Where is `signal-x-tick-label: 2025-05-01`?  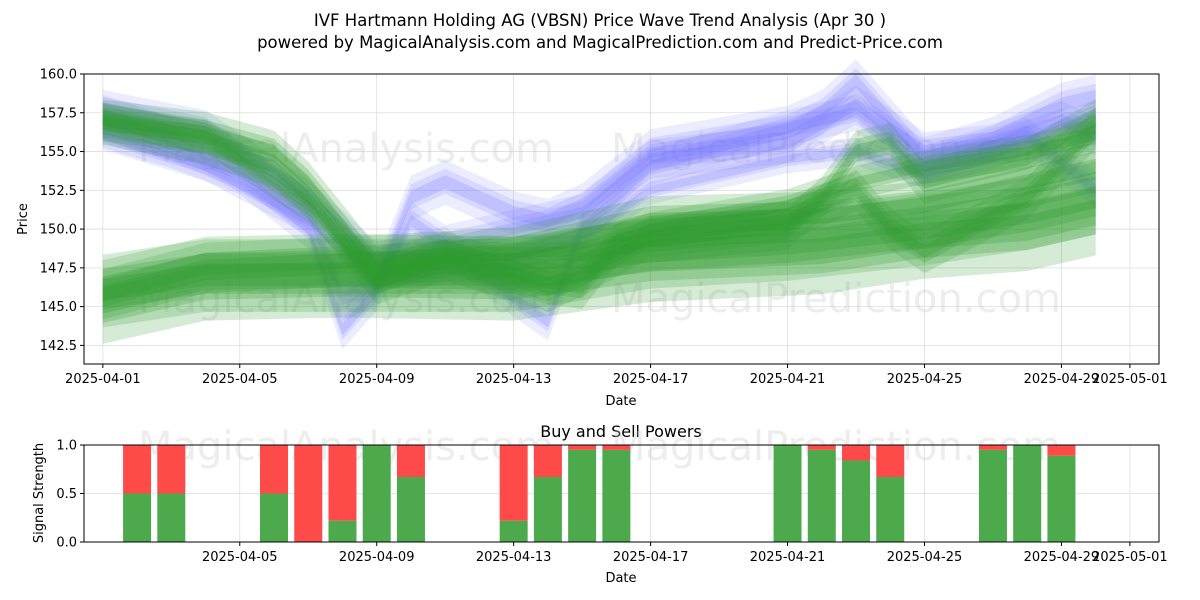 signal-x-tick-label: 2025-05-01 is located at coordinates (1130, 557).